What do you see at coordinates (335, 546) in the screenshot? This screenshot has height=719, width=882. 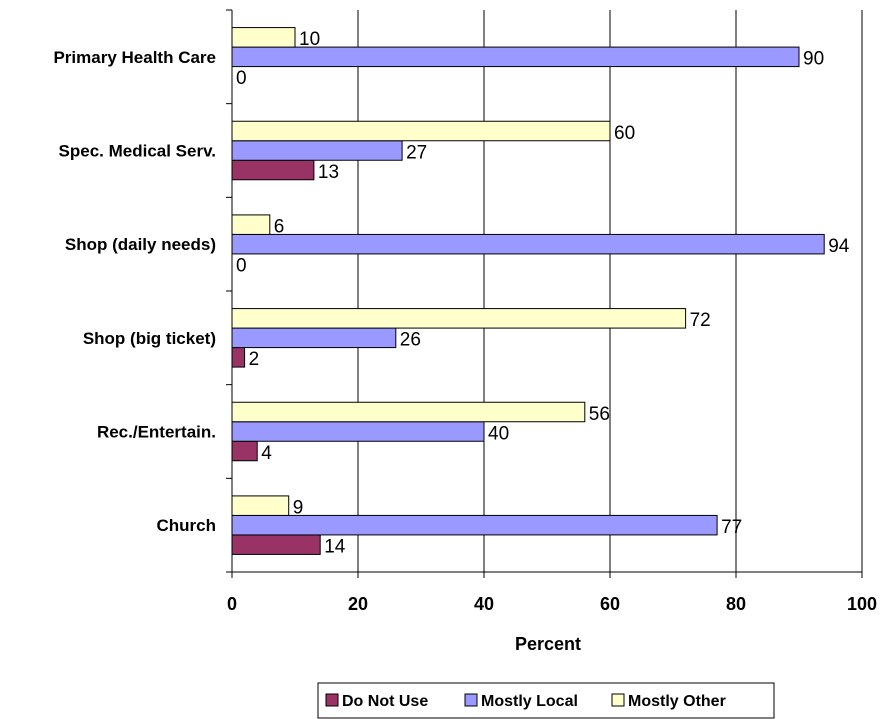 I see `data-label: 14` at bounding box center [335, 546].